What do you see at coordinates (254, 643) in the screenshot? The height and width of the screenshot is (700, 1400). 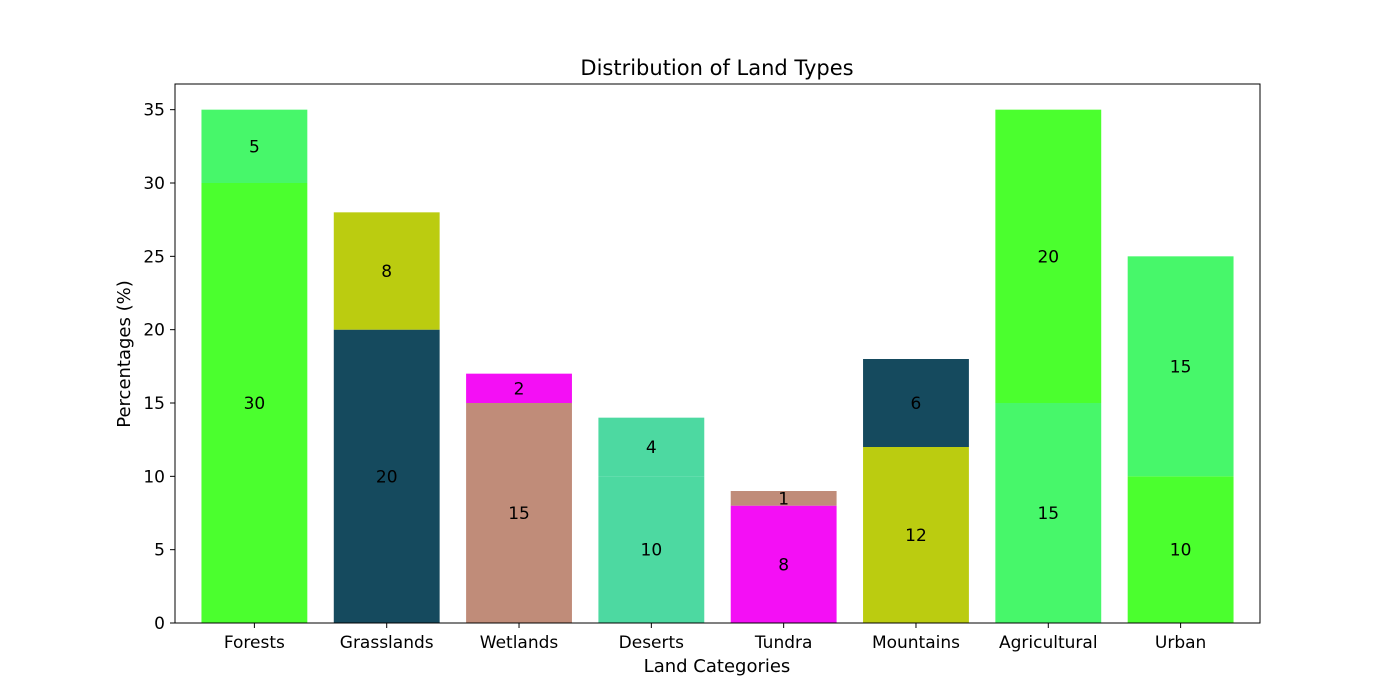 I see `x-tick-label-forests: Forests` at bounding box center [254, 643].